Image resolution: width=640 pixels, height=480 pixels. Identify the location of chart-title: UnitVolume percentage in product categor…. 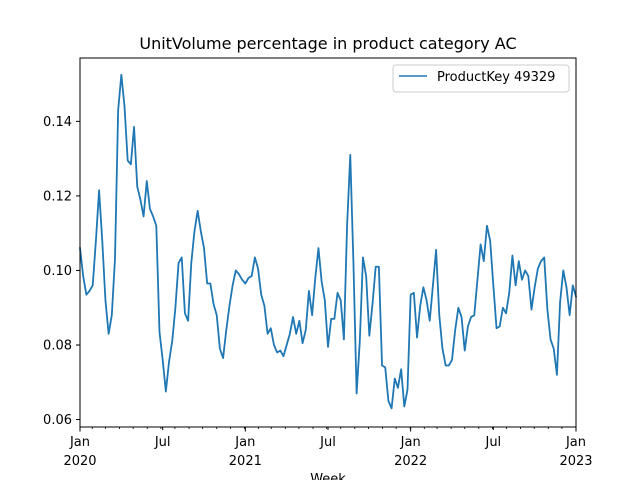
(327, 43).